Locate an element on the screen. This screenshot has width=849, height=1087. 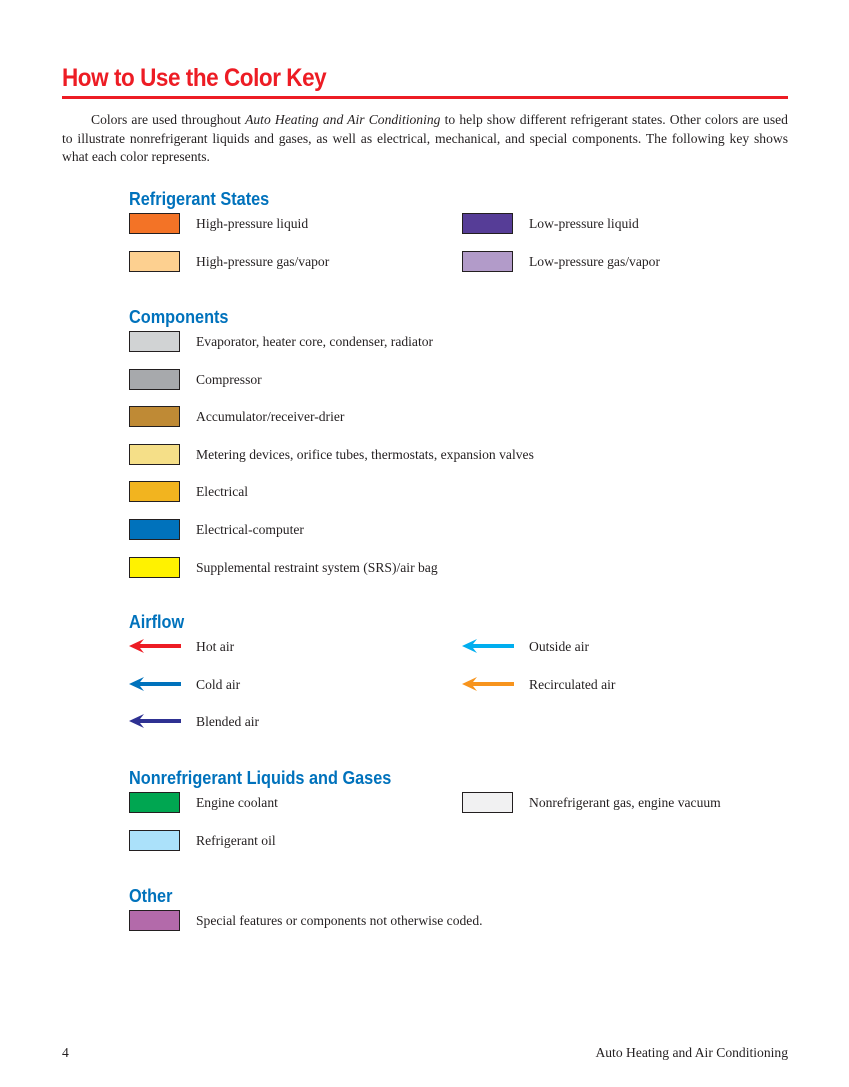
key-label: Blended air is located at coordinates (228, 722).